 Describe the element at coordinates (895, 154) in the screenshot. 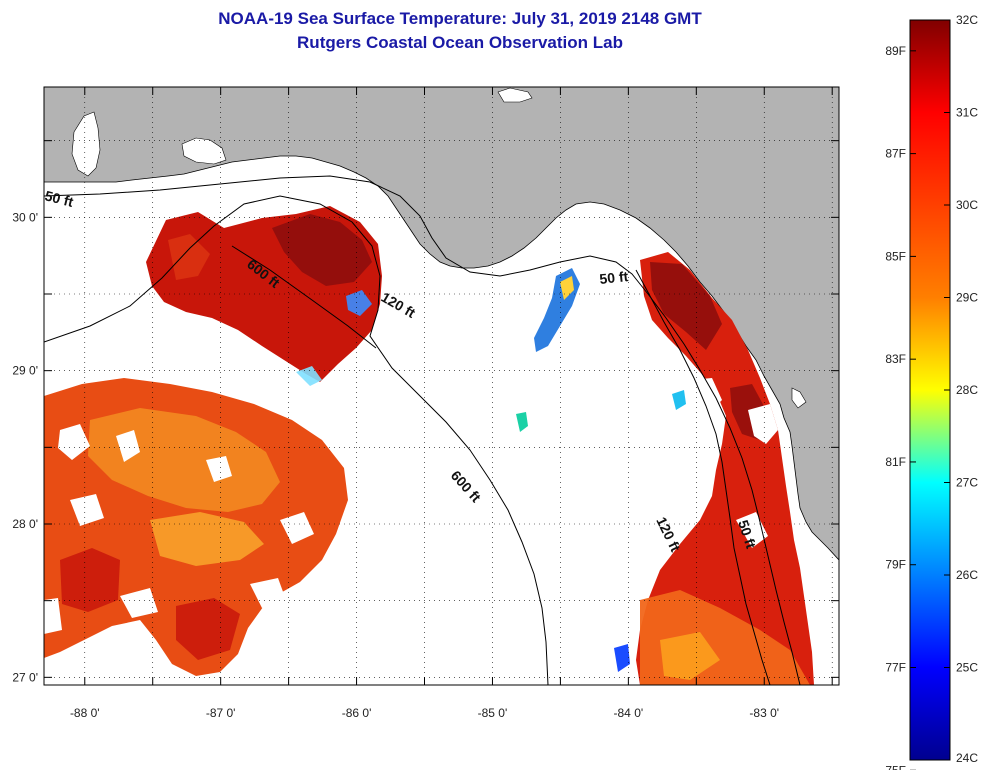

I see `colorbar-f-label: 87F` at that location.